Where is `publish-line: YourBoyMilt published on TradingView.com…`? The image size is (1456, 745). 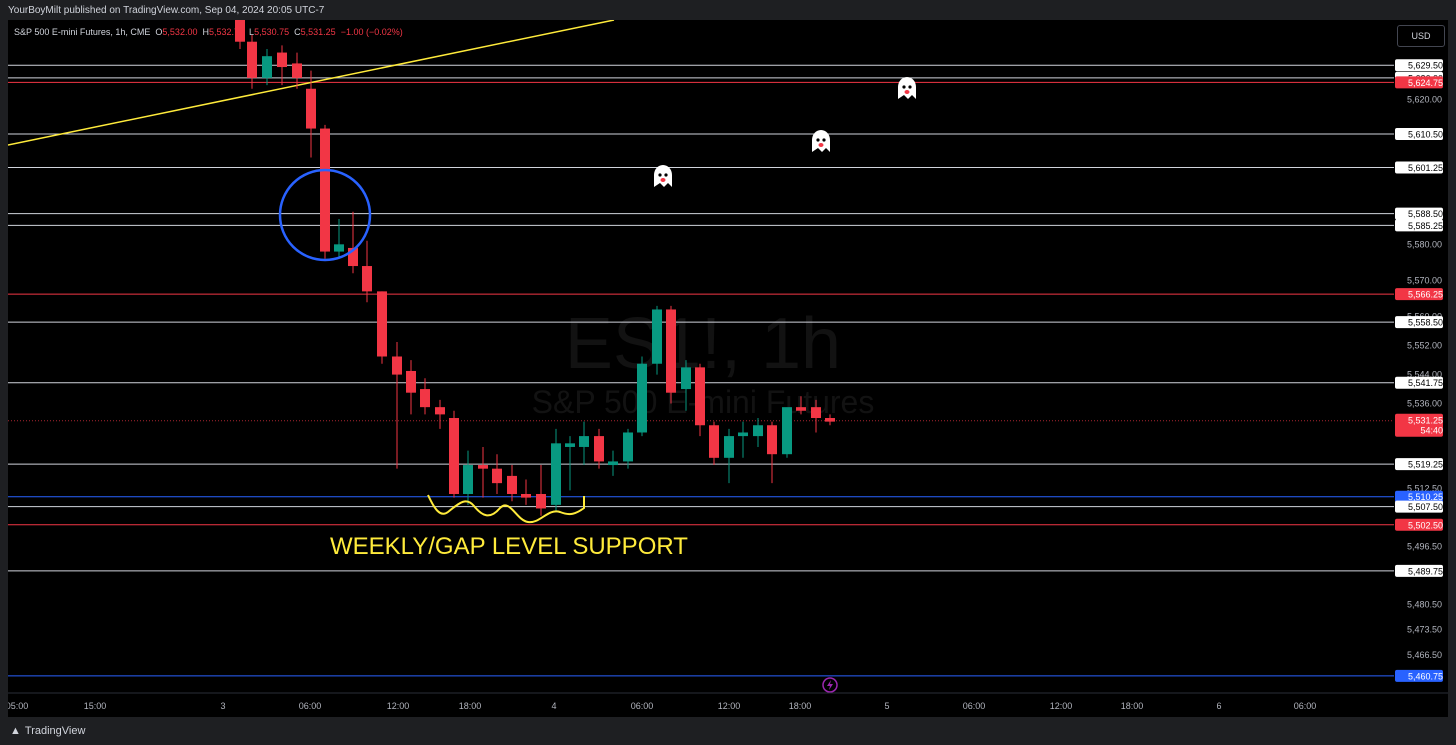 publish-line: YourBoyMilt published on TradingView.com… is located at coordinates (166, 10).